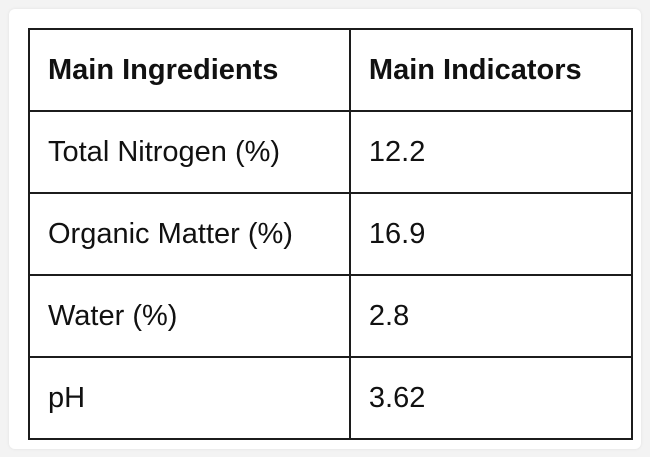  Describe the element at coordinates (491, 152) in the screenshot. I see `indicator-cell: 12.2` at that location.